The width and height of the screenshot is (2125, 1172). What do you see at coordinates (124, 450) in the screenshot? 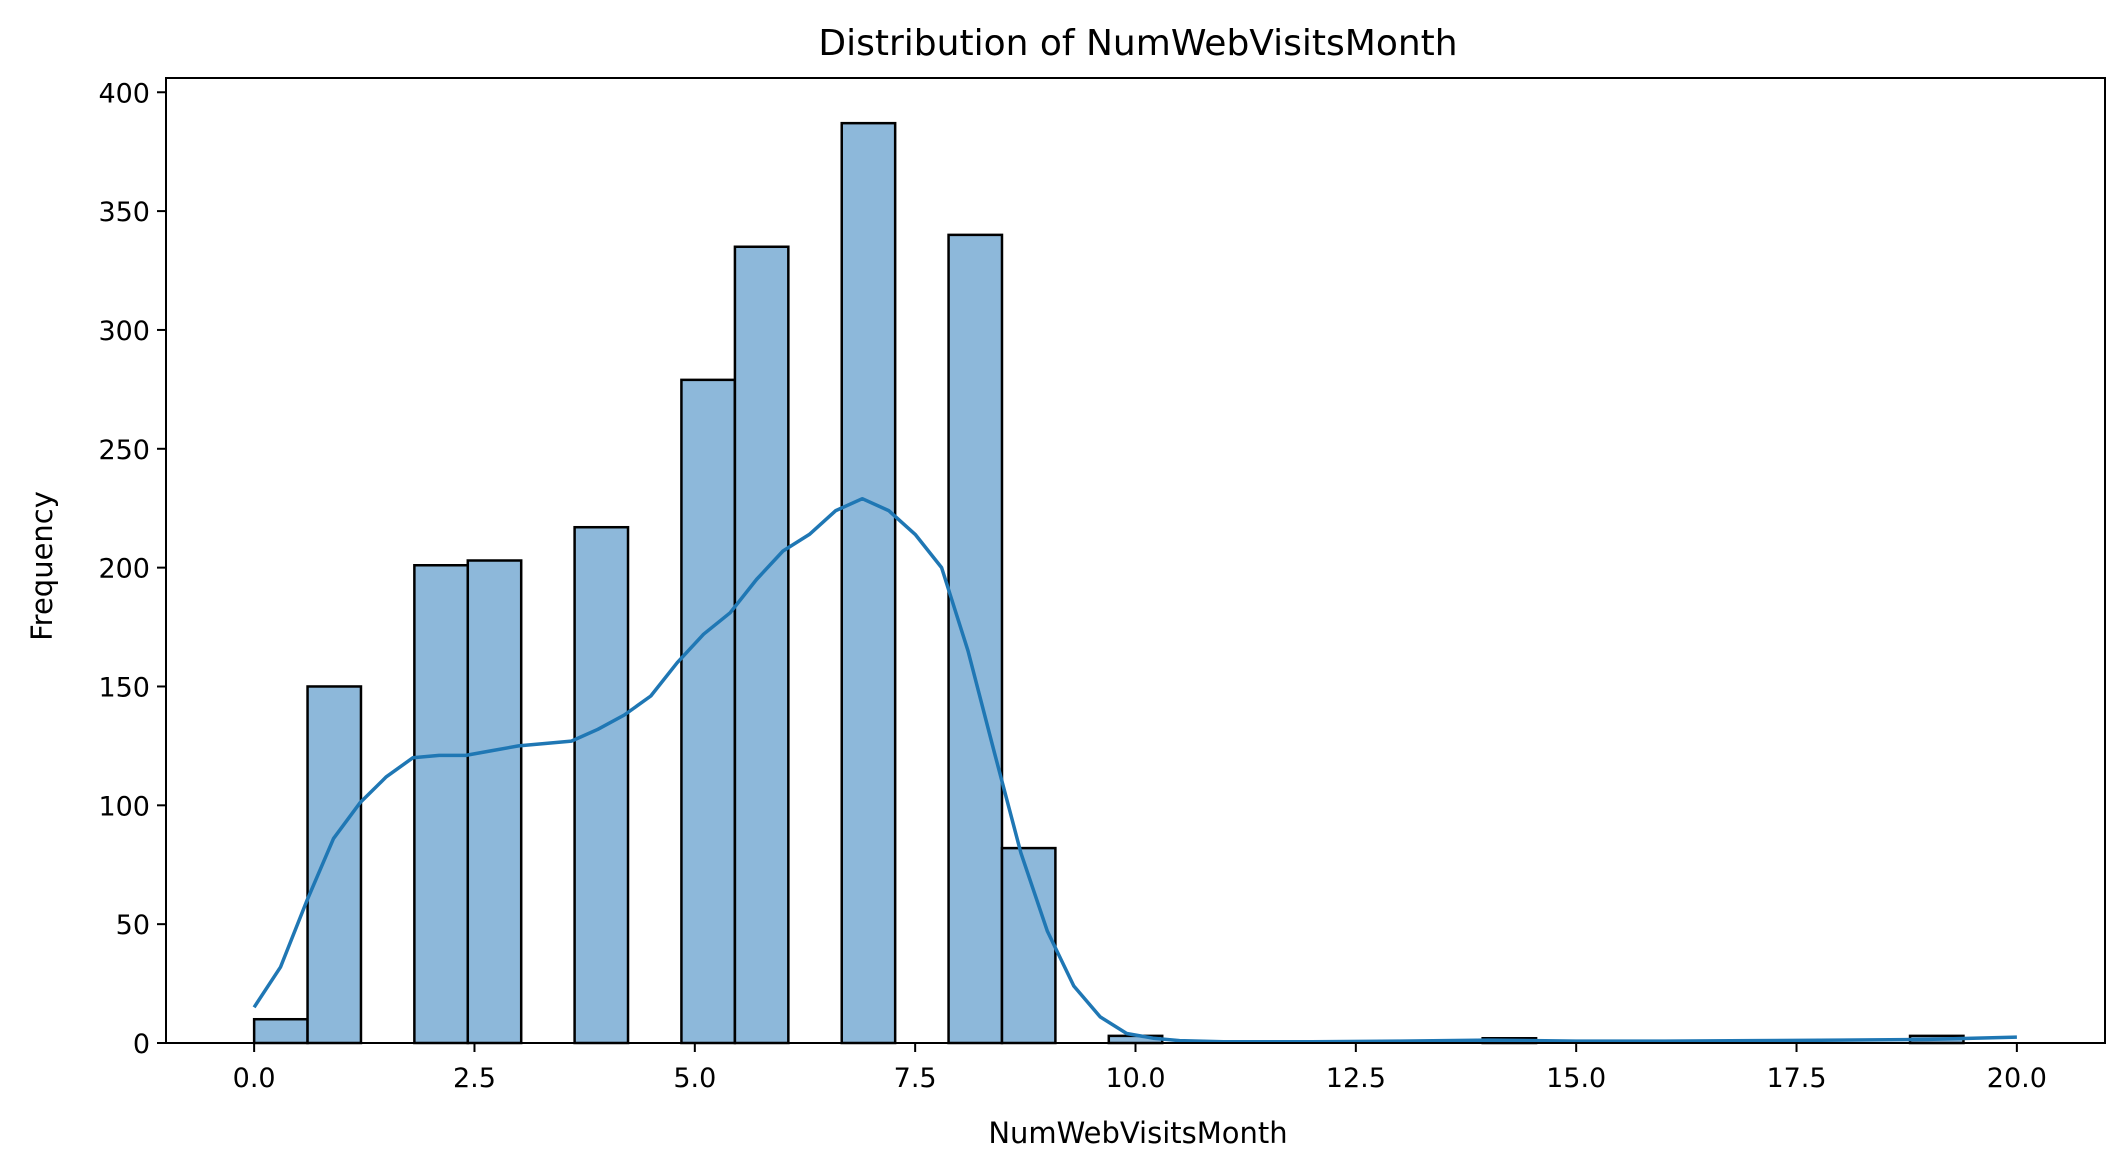
I see `y-tick-label: 250` at bounding box center [124, 450].